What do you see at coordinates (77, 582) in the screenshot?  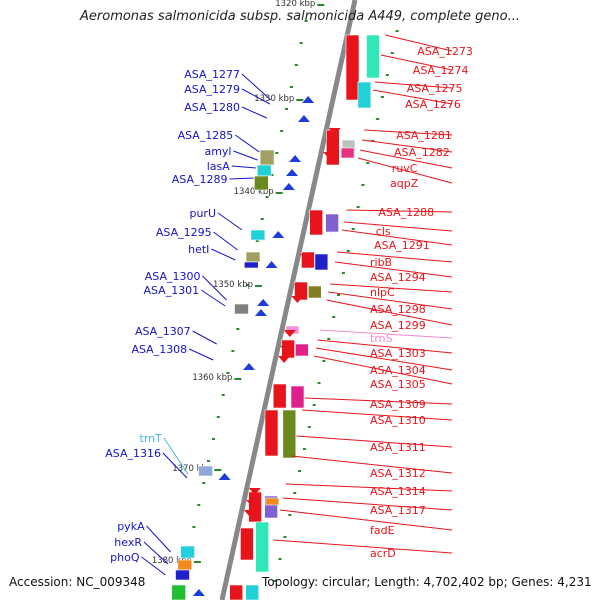 I see `accession-text: Accession: NC_009348` at bounding box center [77, 582].